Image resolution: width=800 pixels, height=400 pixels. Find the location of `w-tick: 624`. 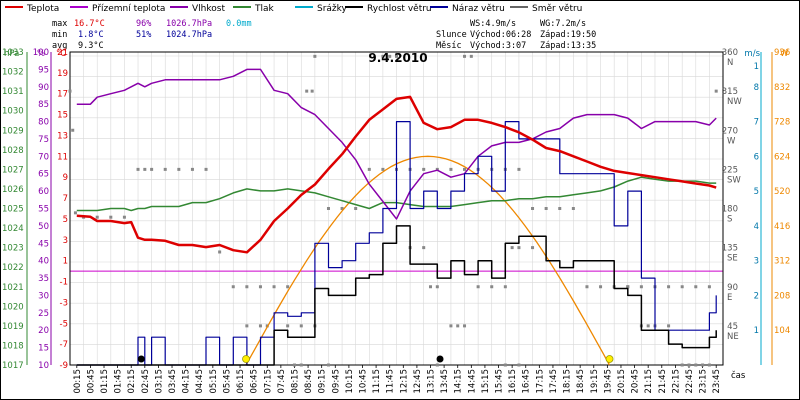

w-tick: 624 is located at coordinates (782, 157).